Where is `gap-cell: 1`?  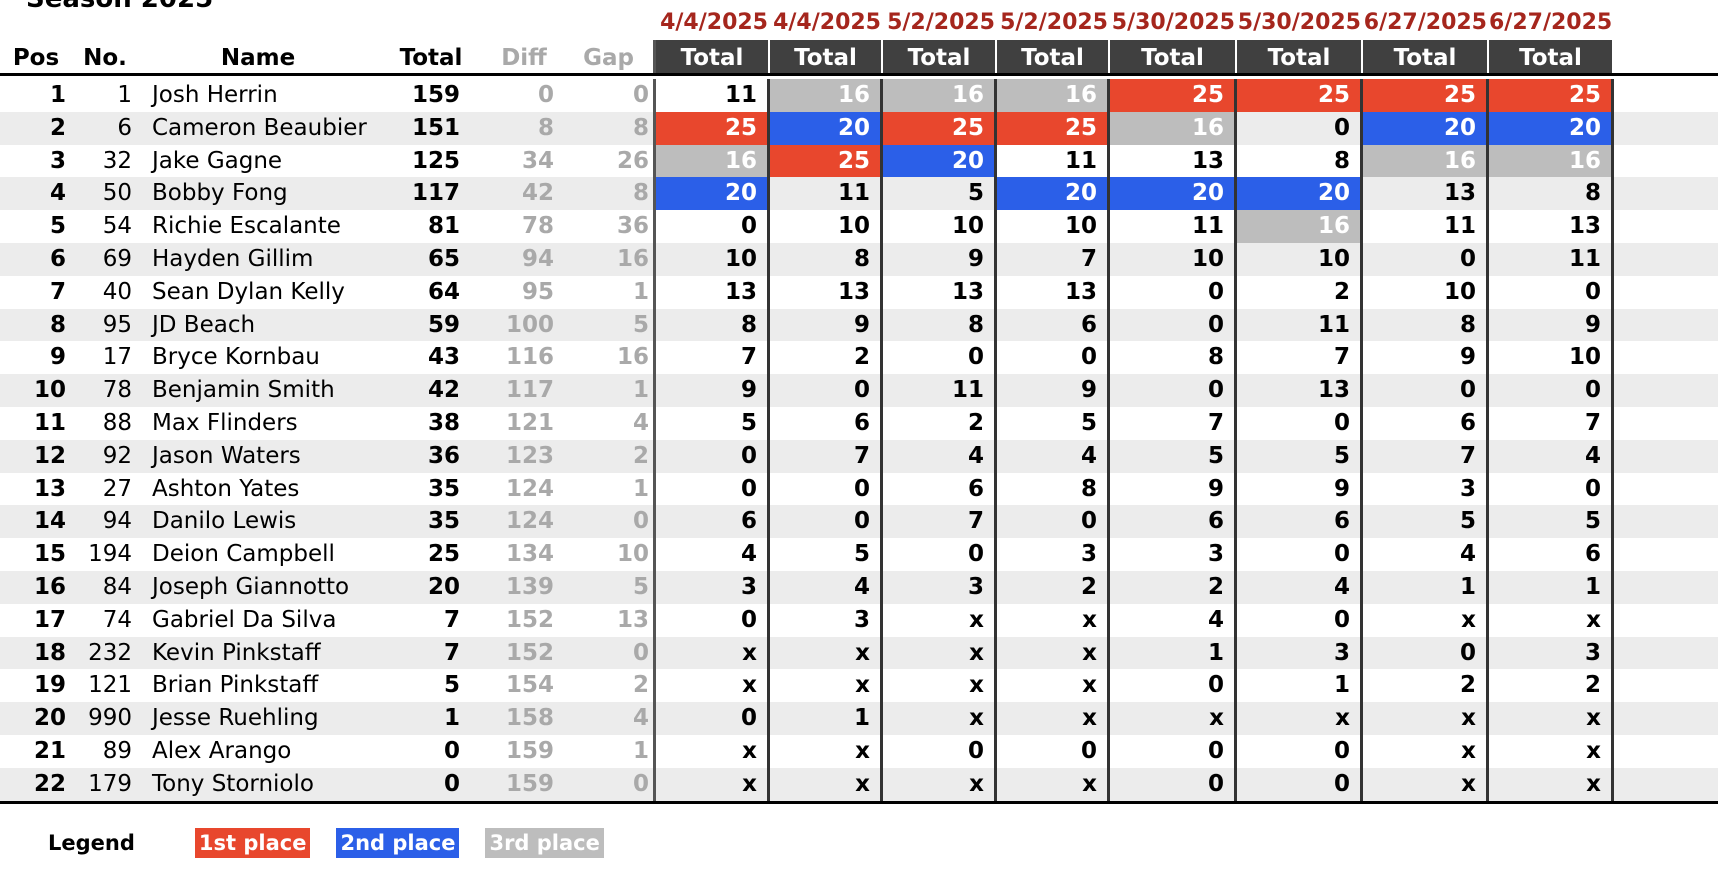
gap-cell: 1 is located at coordinates (610, 751).